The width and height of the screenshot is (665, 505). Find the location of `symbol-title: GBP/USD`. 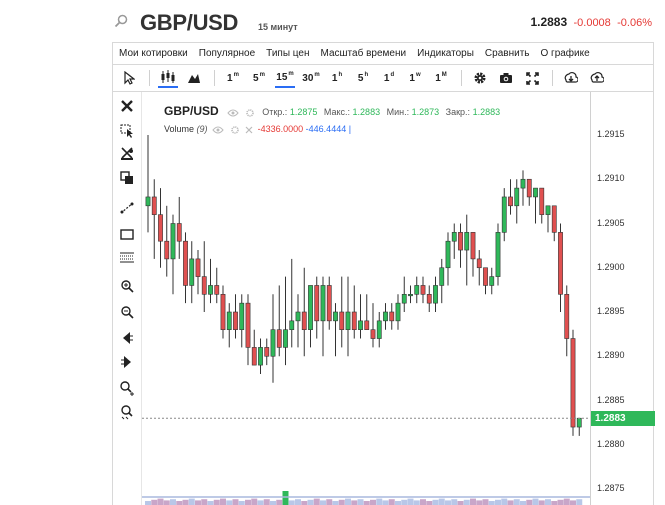

symbol-title: GBP/USD is located at coordinates (189, 22).